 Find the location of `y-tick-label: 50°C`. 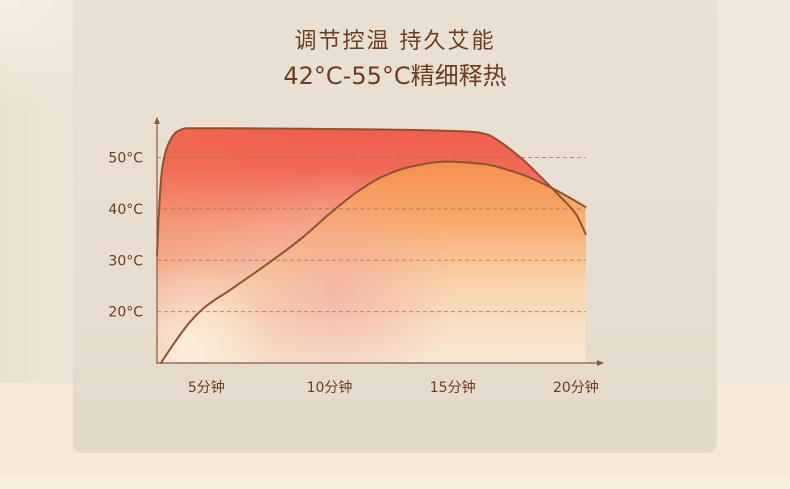

y-tick-label: 50°C is located at coordinates (125, 159).